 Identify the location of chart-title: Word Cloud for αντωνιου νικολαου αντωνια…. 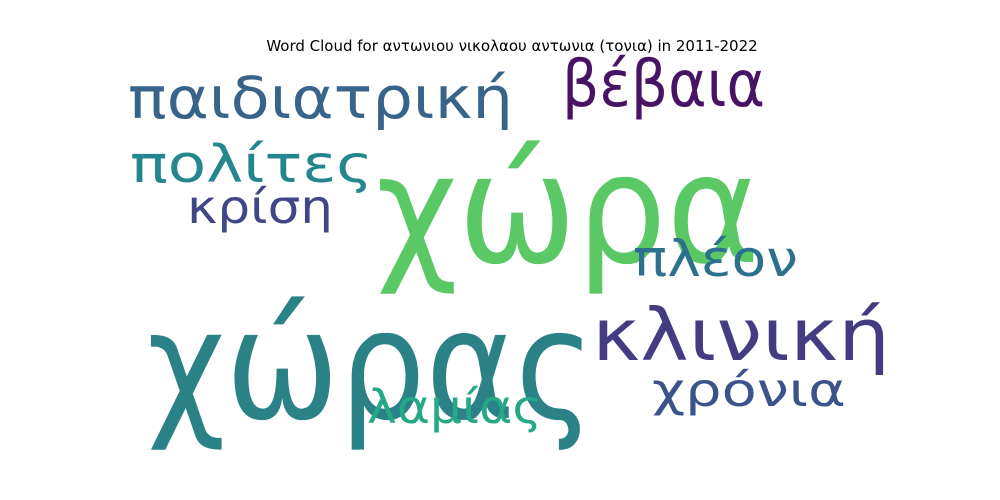
(512, 46).